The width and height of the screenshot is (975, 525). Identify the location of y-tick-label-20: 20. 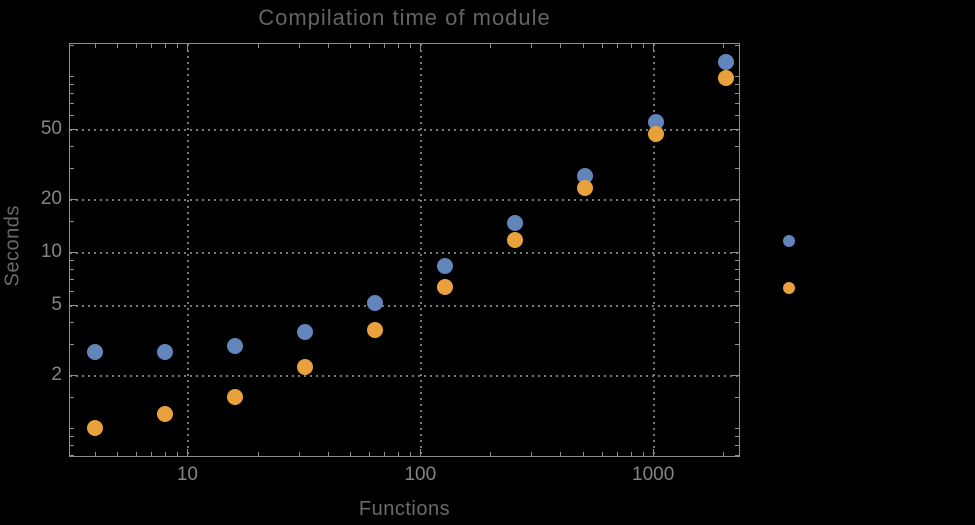
(51, 198).